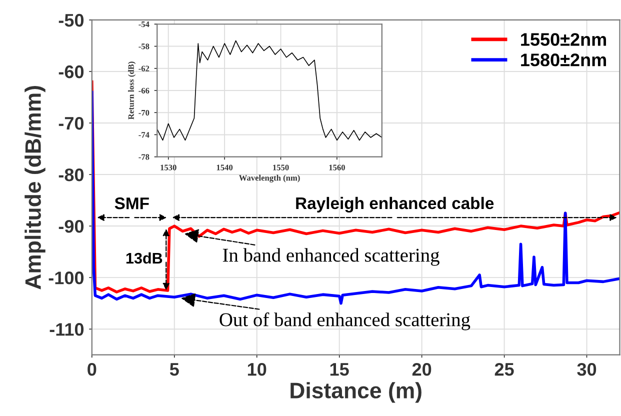 The image size is (621, 416). Describe the element at coordinates (71, 20) in the screenshot. I see `y-tick-label: -50` at that location.